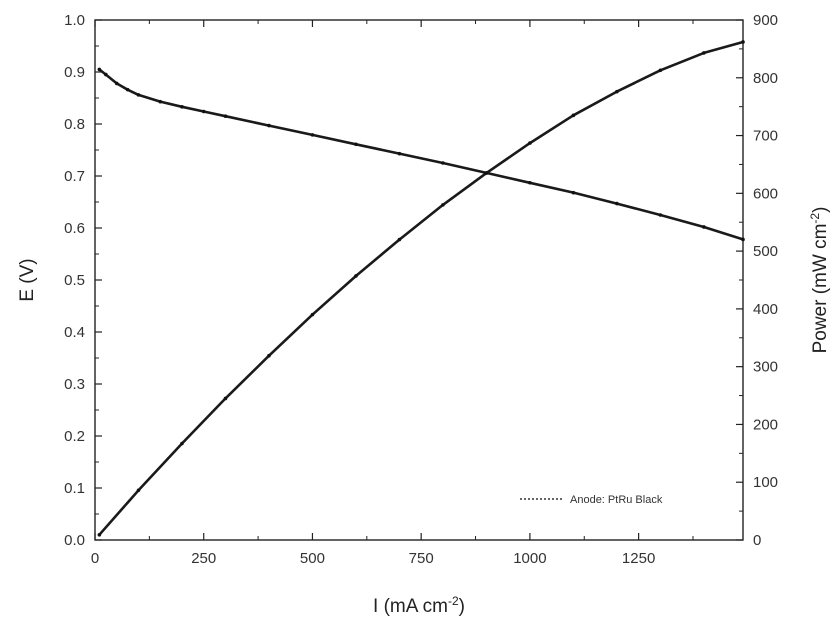  Describe the element at coordinates (462, 606) in the screenshot. I see `x-axis-title-end: )` at that location.